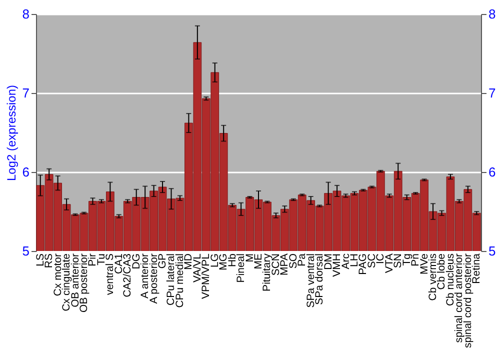 The height and width of the screenshot is (350, 500). I want to click on y2-tick-label: 5, so click(492, 251).